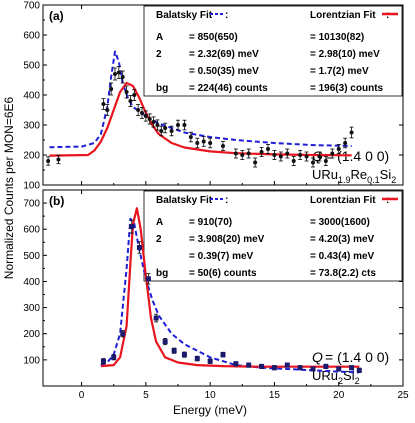 Image resolution: width=415 pixels, height=423 pixels. What do you see at coordinates (387, 15) in the screenshot?
I see `legend-lorentzian-colon: :` at bounding box center [387, 15].